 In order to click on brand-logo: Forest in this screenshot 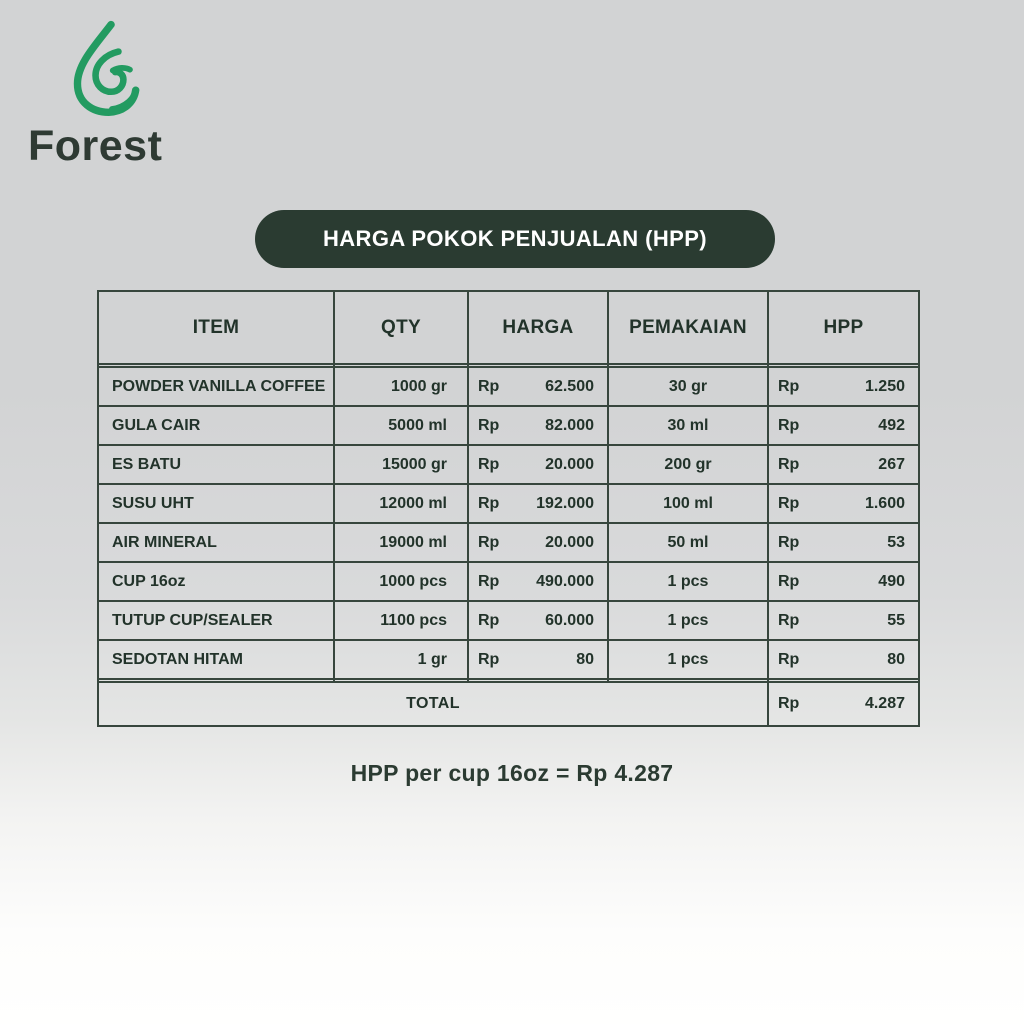, I will do `click(133, 93)`.